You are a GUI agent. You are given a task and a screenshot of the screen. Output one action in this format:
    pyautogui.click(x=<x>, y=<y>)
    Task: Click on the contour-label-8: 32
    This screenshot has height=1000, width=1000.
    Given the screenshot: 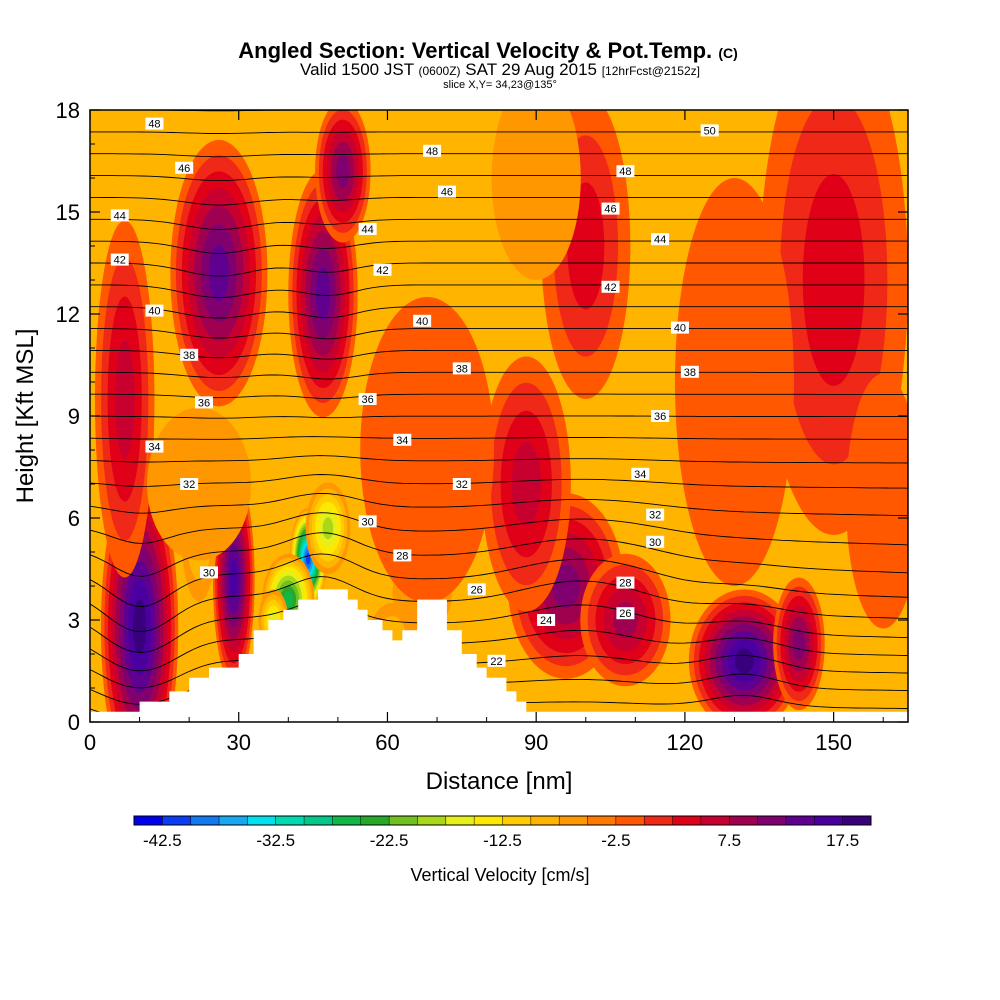 What is the action you would take?
    pyautogui.click(x=189, y=484)
    